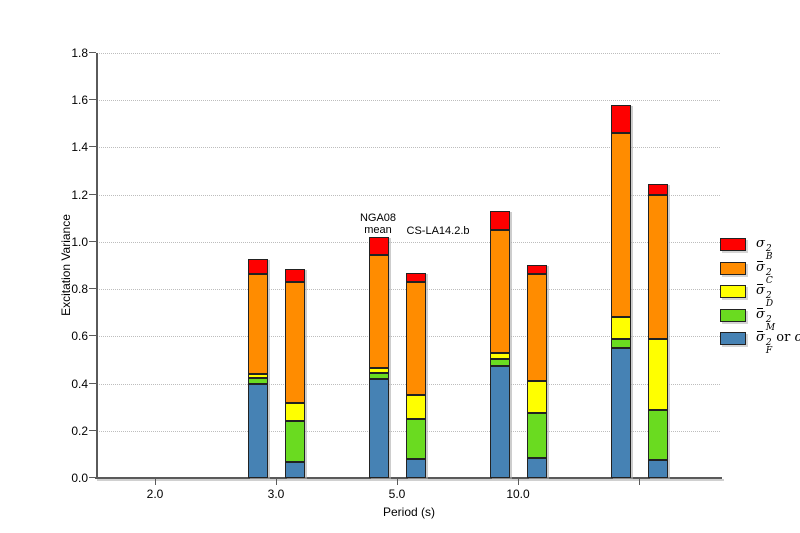 The height and width of the screenshot is (533, 800). Describe the element at coordinates (397, 494) in the screenshot. I see `x-tick-label: 5.0` at that location.